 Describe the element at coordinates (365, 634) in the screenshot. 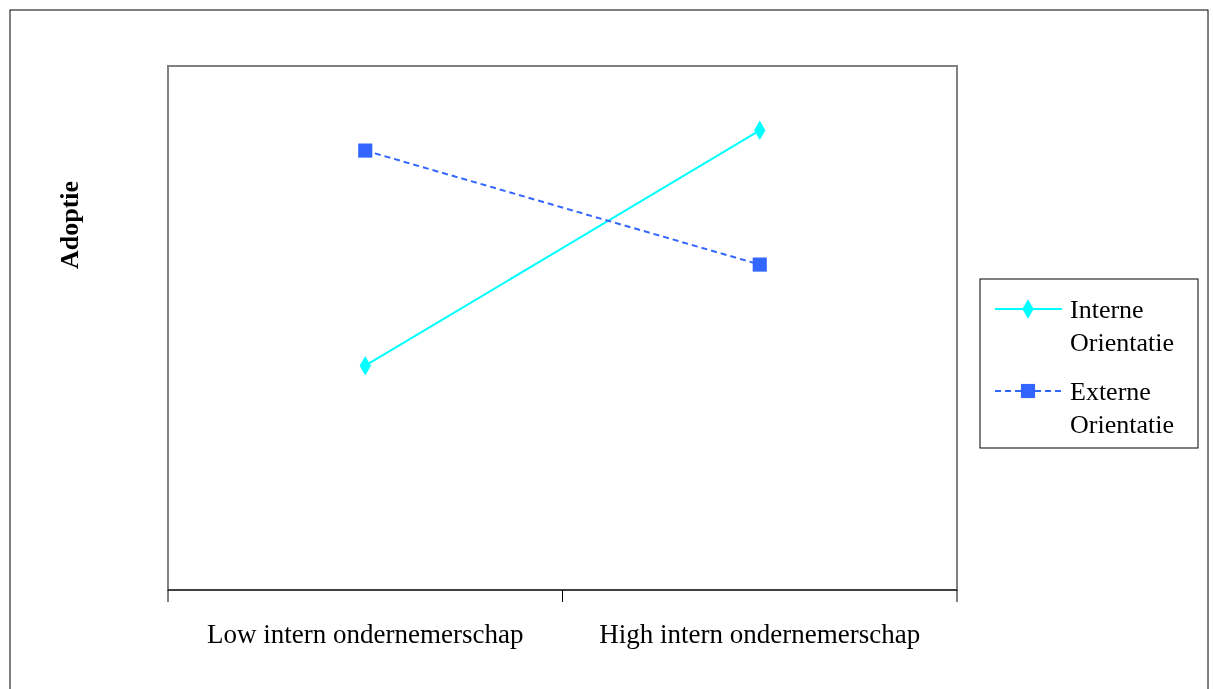

I see `x-tick-label: Low intern ondernemerschap` at that location.